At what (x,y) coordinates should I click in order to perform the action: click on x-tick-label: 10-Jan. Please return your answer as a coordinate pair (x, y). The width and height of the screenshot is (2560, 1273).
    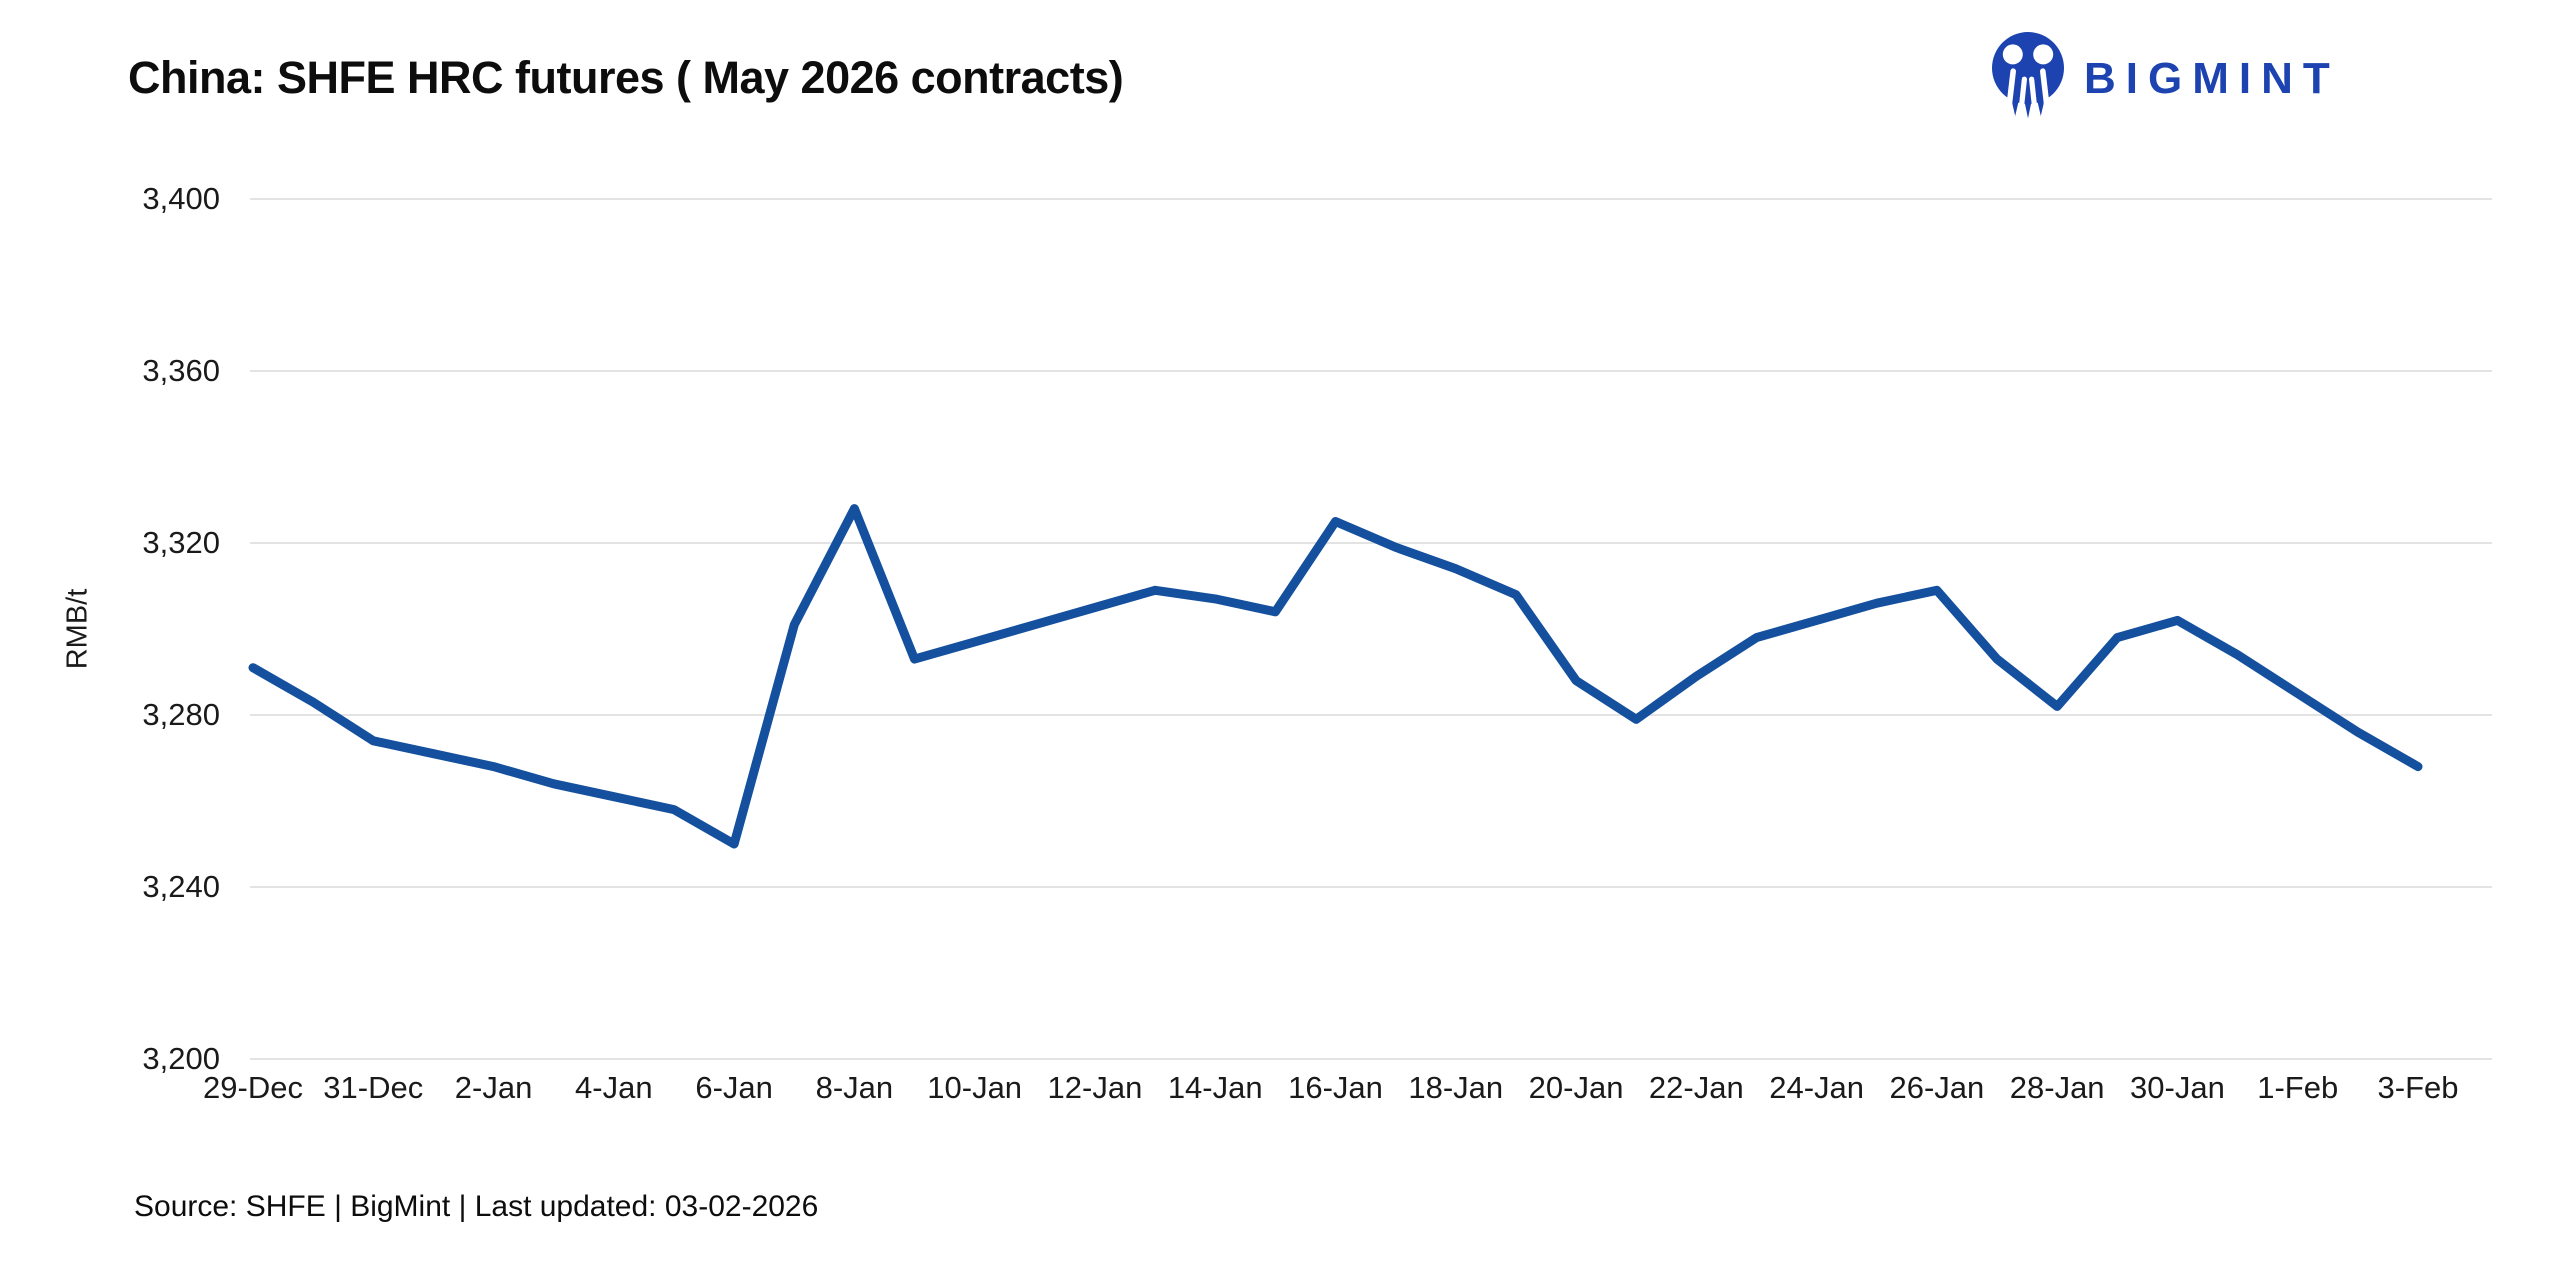
    Looking at the image, I should click on (975, 1087).